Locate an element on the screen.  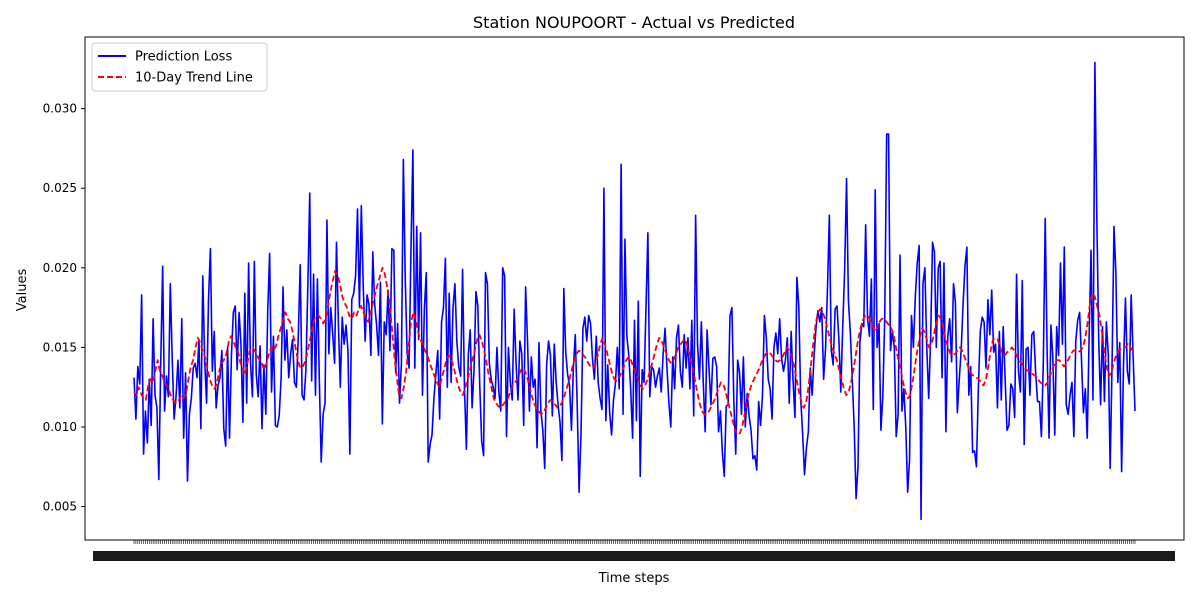
legend-box is located at coordinates (179, 67).